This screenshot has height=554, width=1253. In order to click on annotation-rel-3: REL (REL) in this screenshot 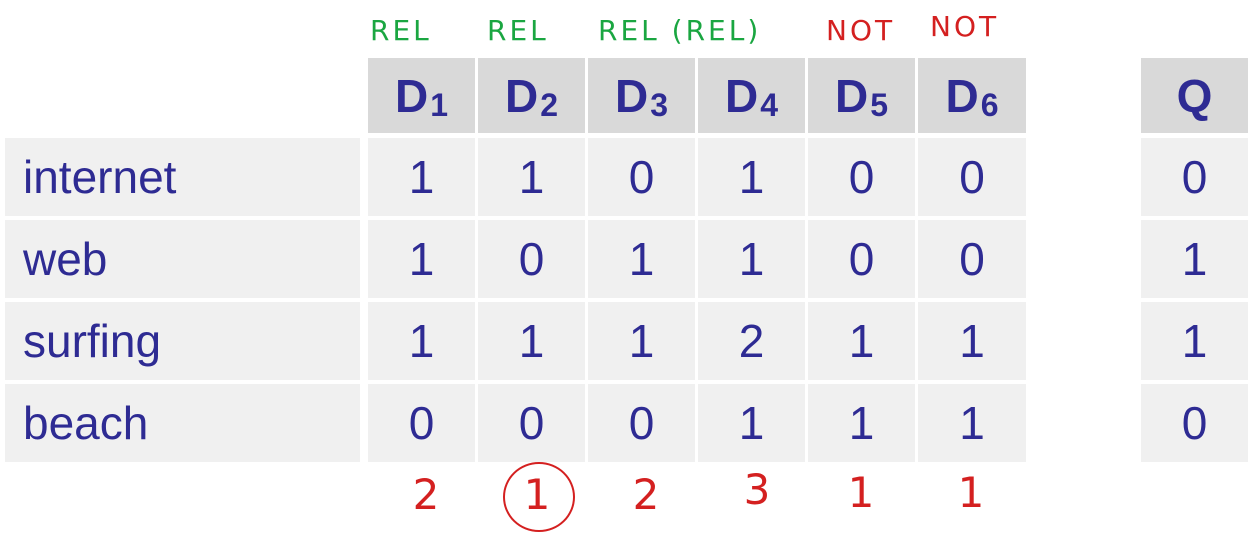, I will do `click(680, 30)`.